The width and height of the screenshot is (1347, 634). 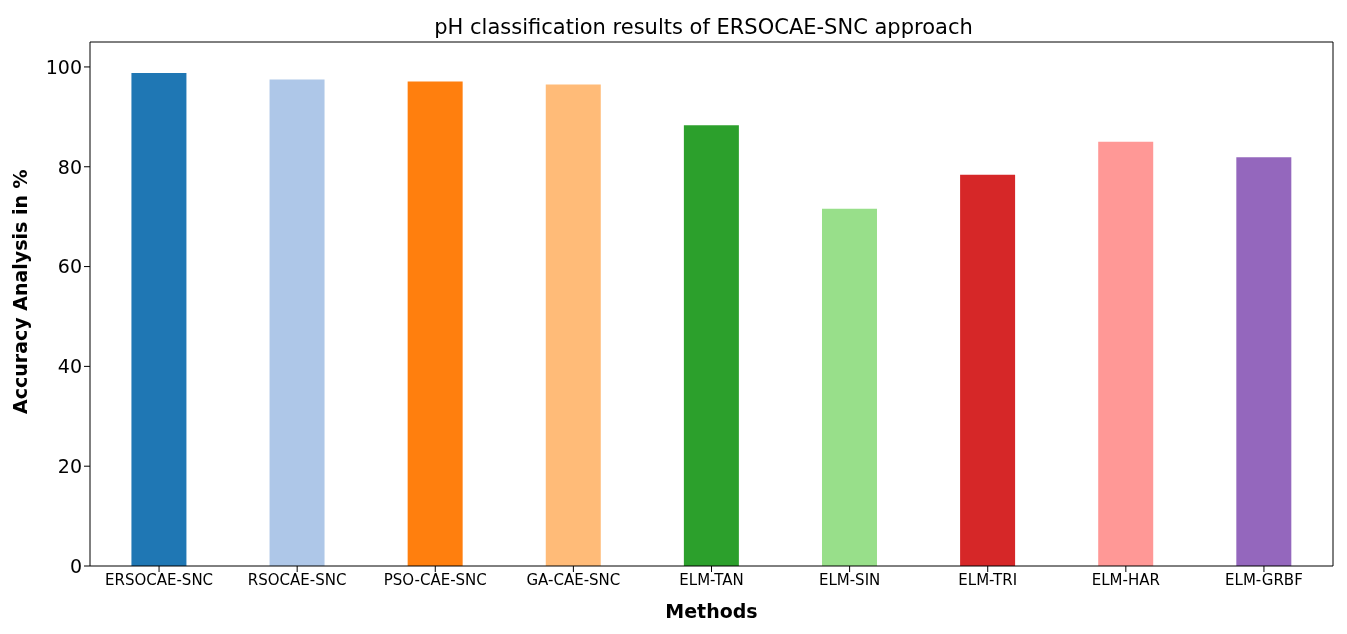 I want to click on x-tick-label: ERSOCAE-SNC, so click(x=159, y=579).